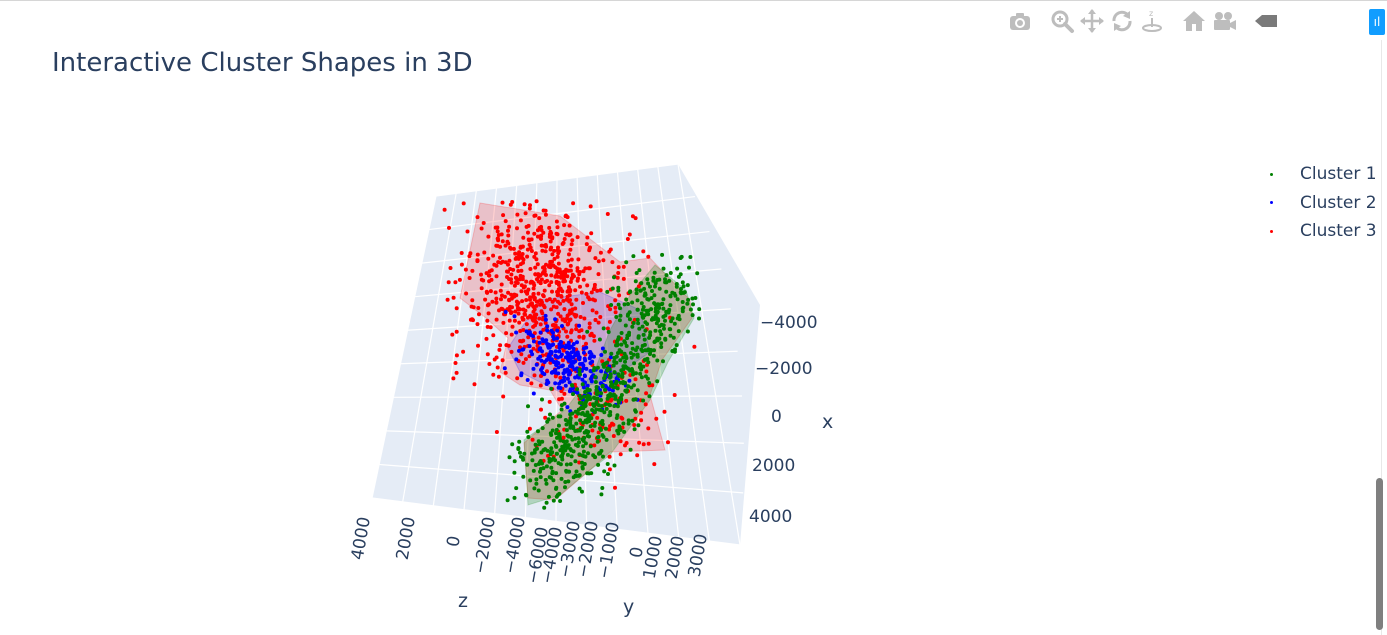 Image resolution: width=1387 pixels, height=635 pixels. What do you see at coordinates (1381, 337) in the screenshot?
I see `scroll-track` at bounding box center [1381, 337].